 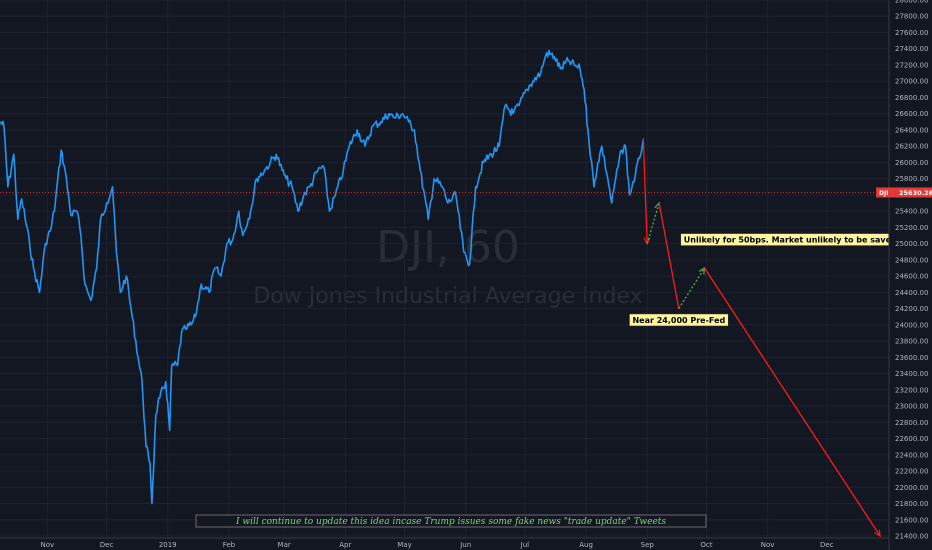 What do you see at coordinates (911, 439) in the screenshot?
I see `y-tick-label: 22600.00` at bounding box center [911, 439].